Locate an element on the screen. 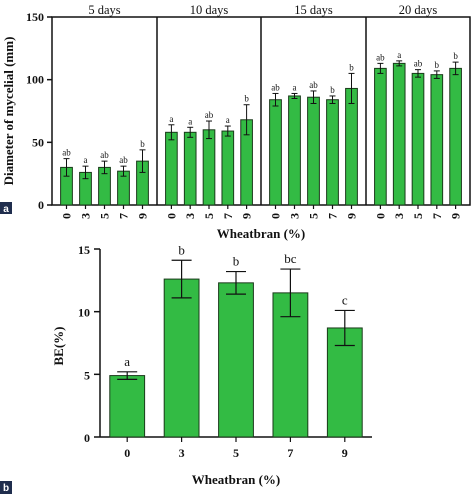 This screenshot has height=494, width=474. panel-tag-a-bg is located at coordinates (6, 208).